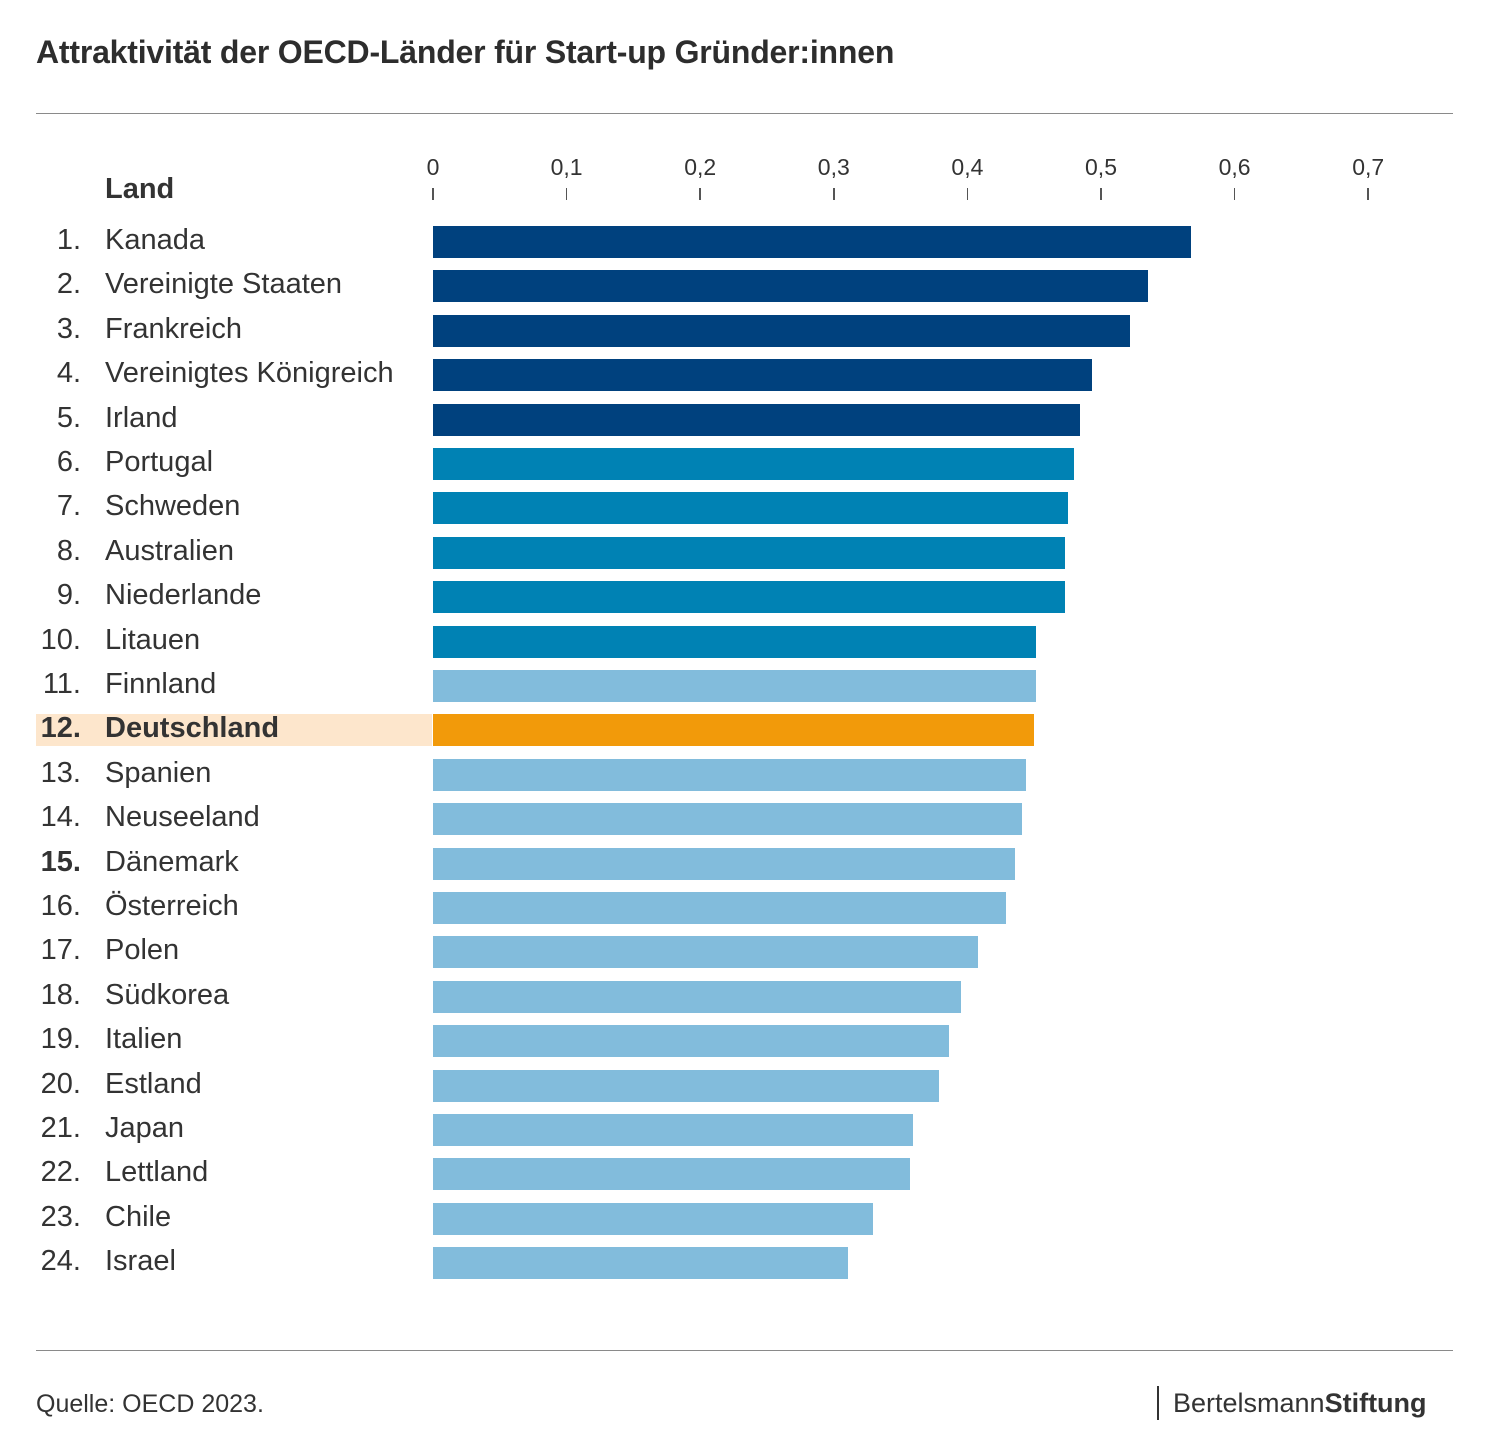  What do you see at coordinates (169, 550) in the screenshot?
I see `country-label: Australien` at bounding box center [169, 550].